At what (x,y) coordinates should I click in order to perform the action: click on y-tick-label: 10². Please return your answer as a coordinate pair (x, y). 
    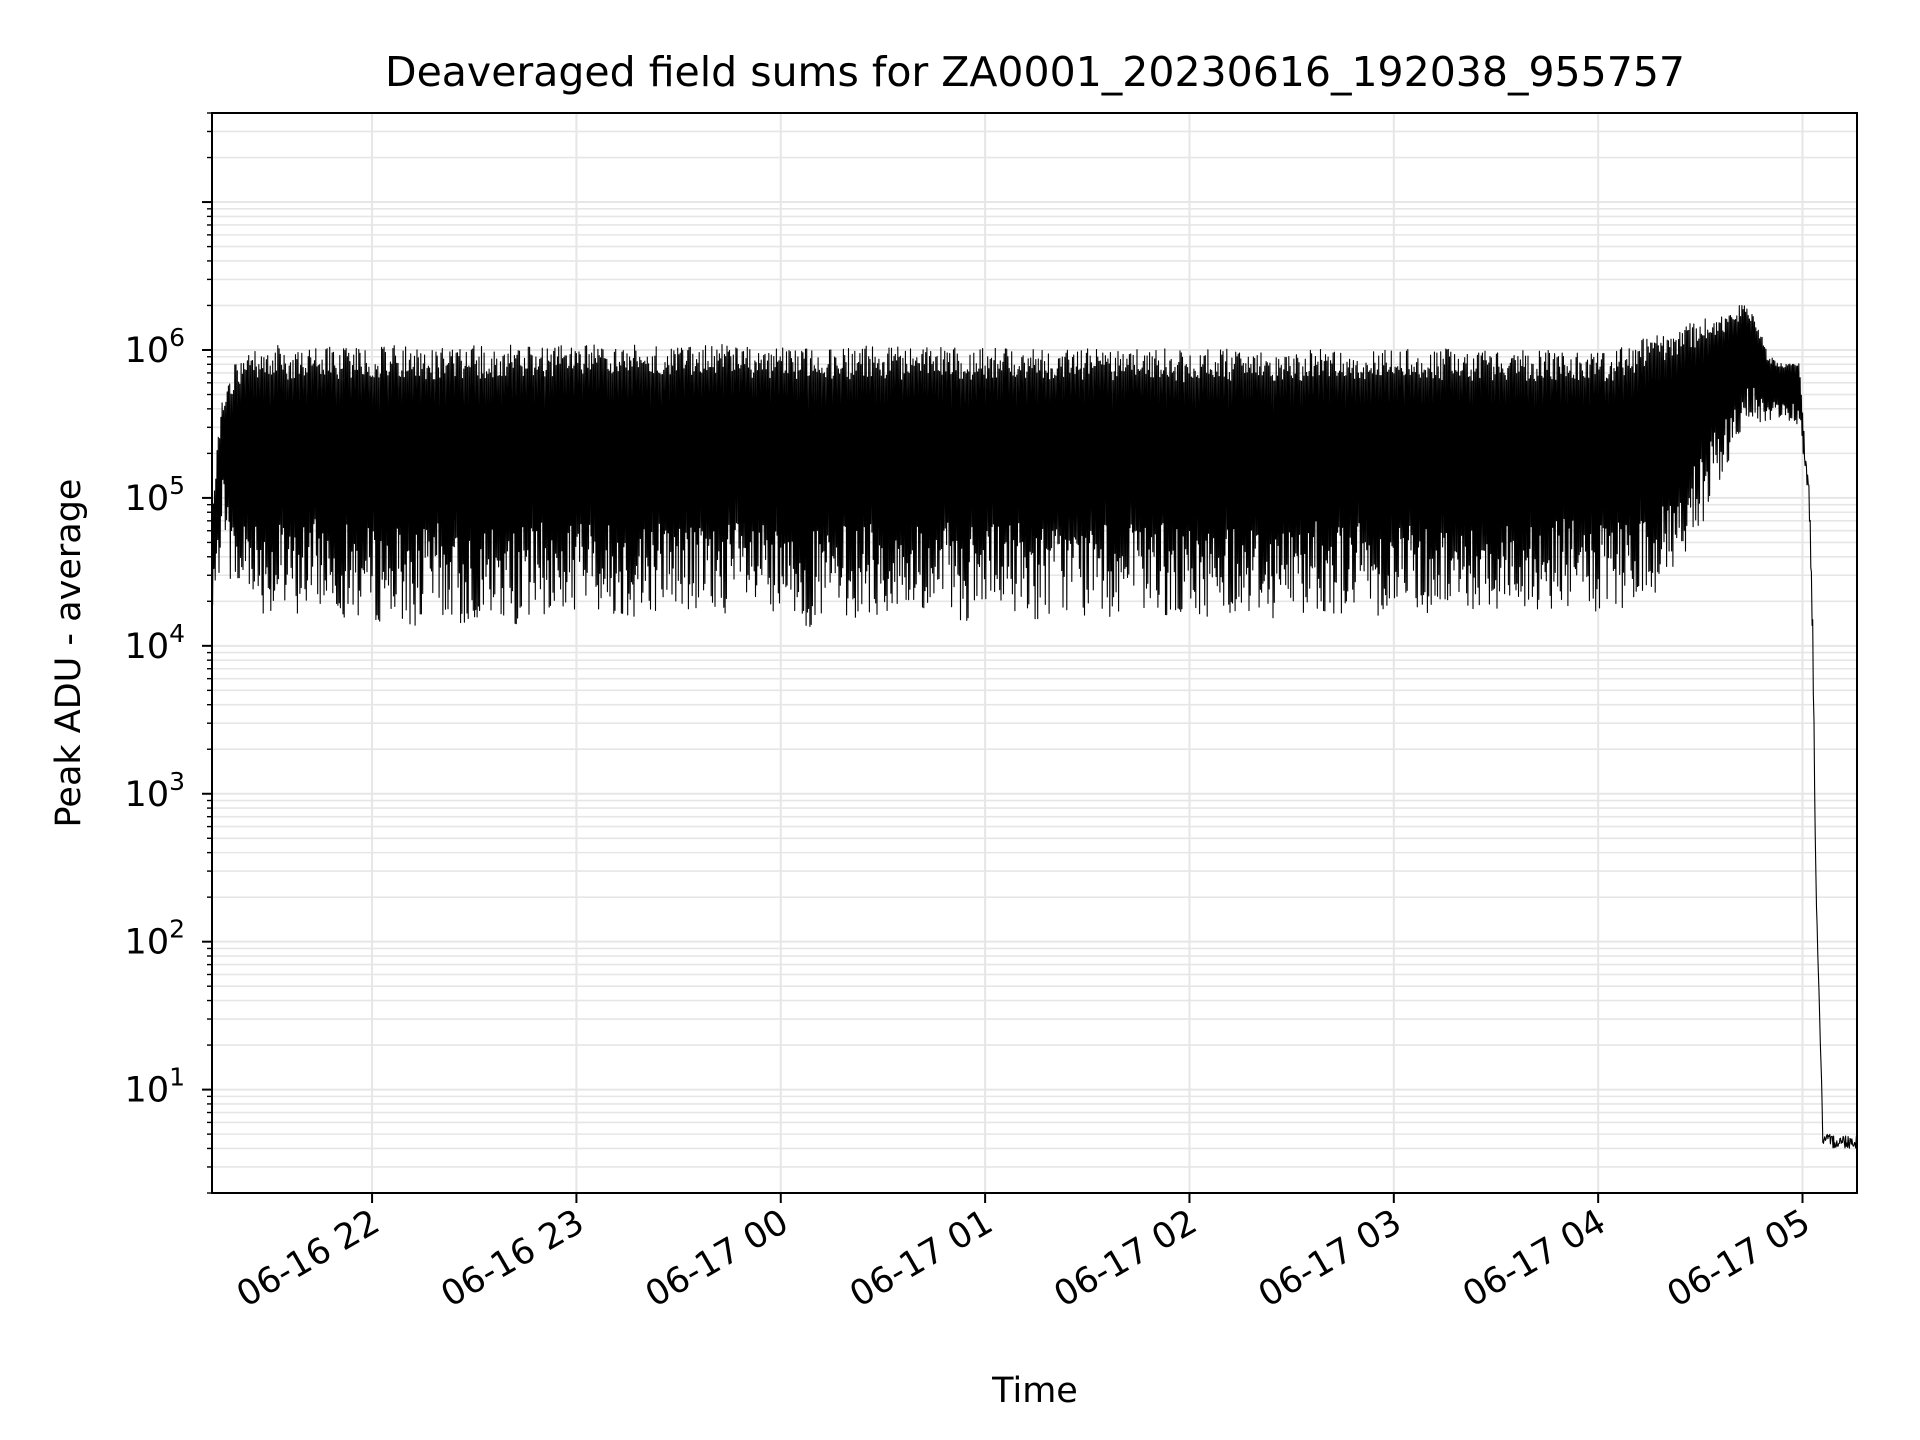
    Looking at the image, I should click on (155, 939).